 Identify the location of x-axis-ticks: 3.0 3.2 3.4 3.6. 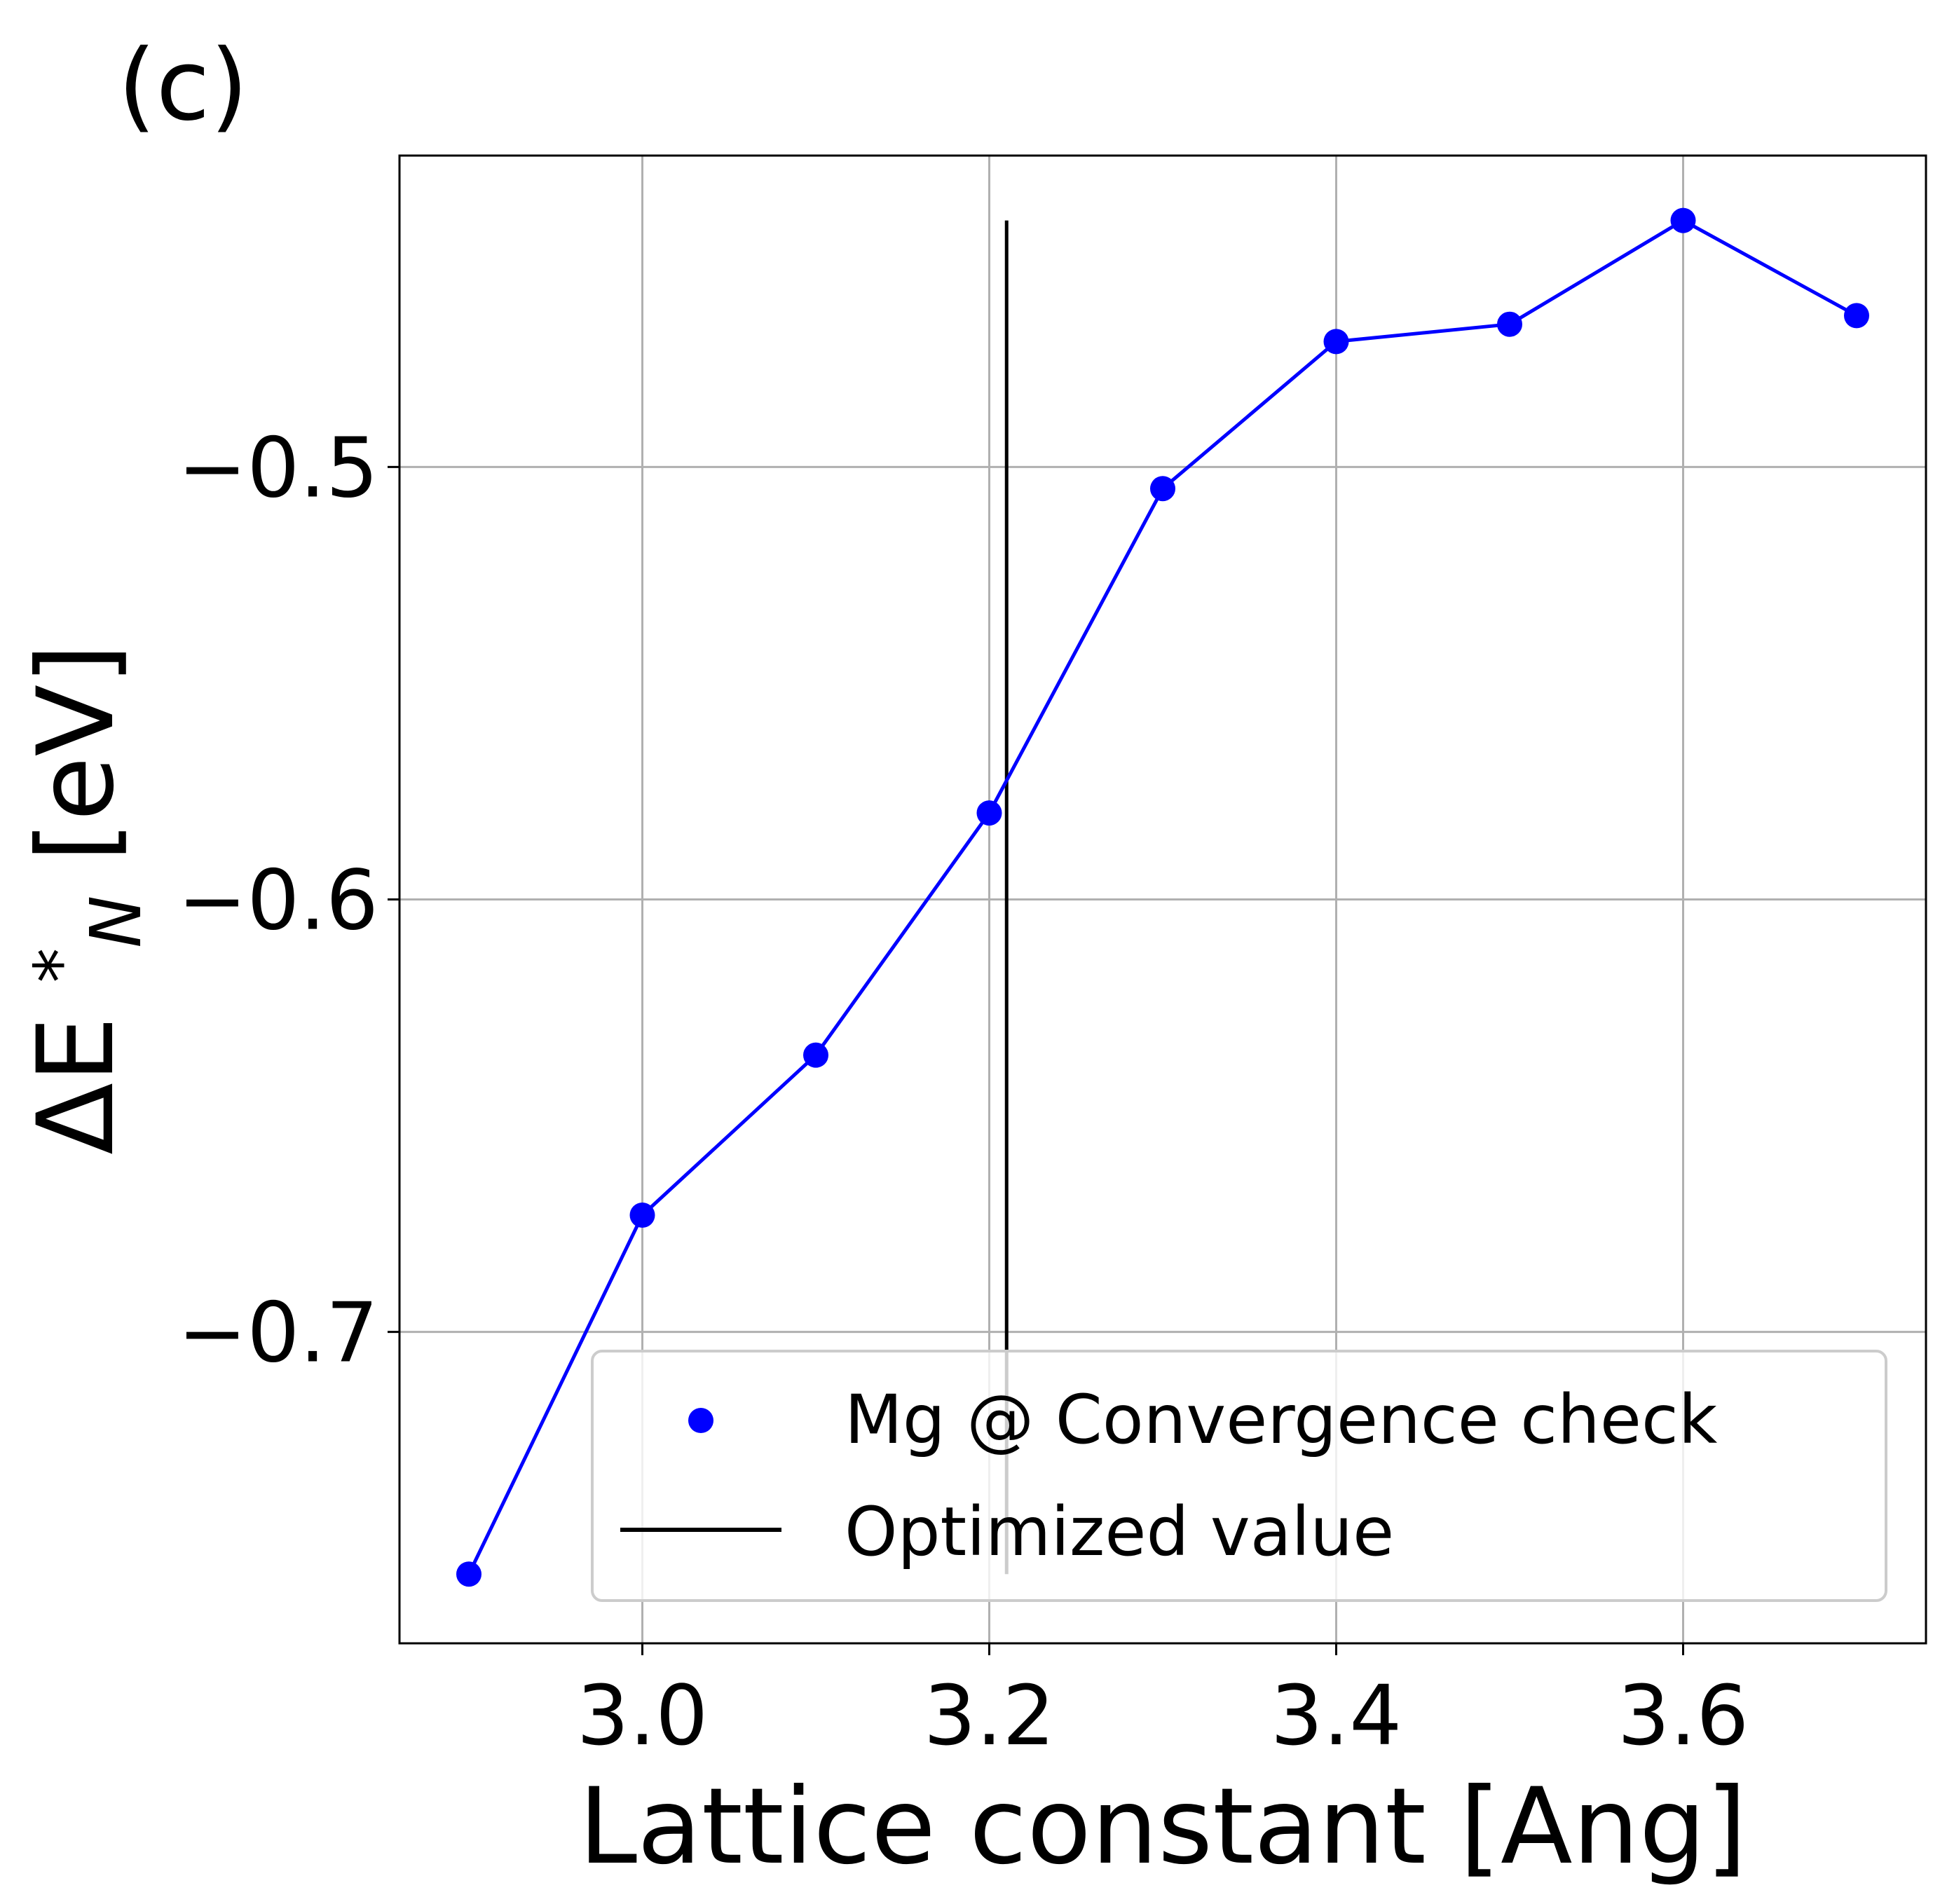
(1163, 1704).